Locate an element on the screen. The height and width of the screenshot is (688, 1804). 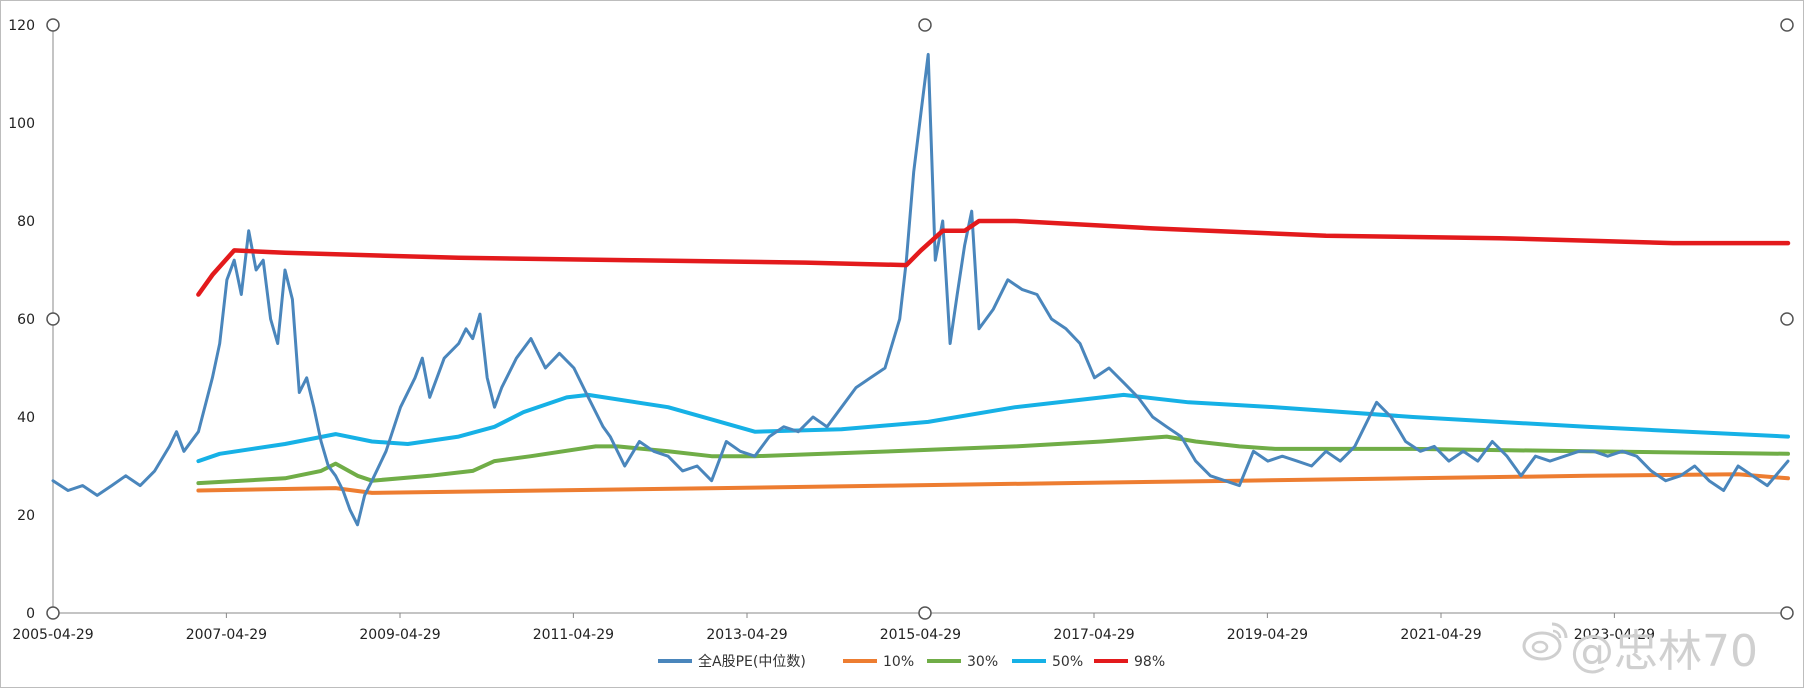
y-tick-label: 20 is located at coordinates (26, 516).